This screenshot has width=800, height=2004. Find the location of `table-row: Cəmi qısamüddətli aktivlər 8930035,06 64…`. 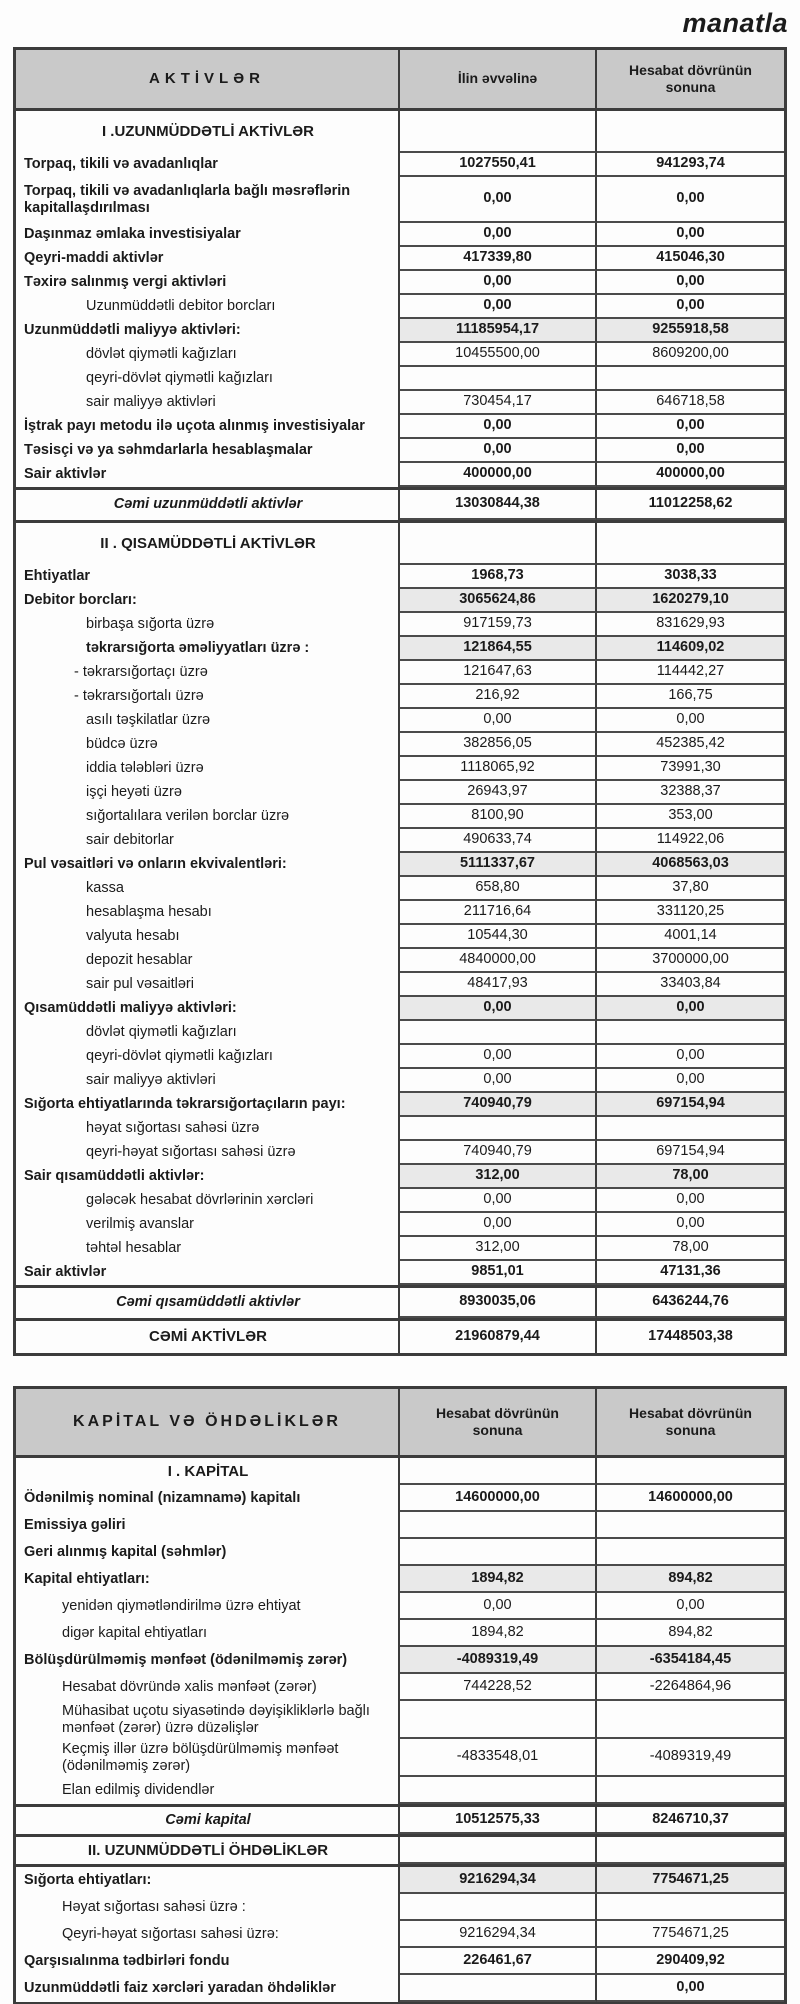

table-row: Cəmi qısamüddətli aktivlər 8930035,06 64… is located at coordinates (400, 1301).